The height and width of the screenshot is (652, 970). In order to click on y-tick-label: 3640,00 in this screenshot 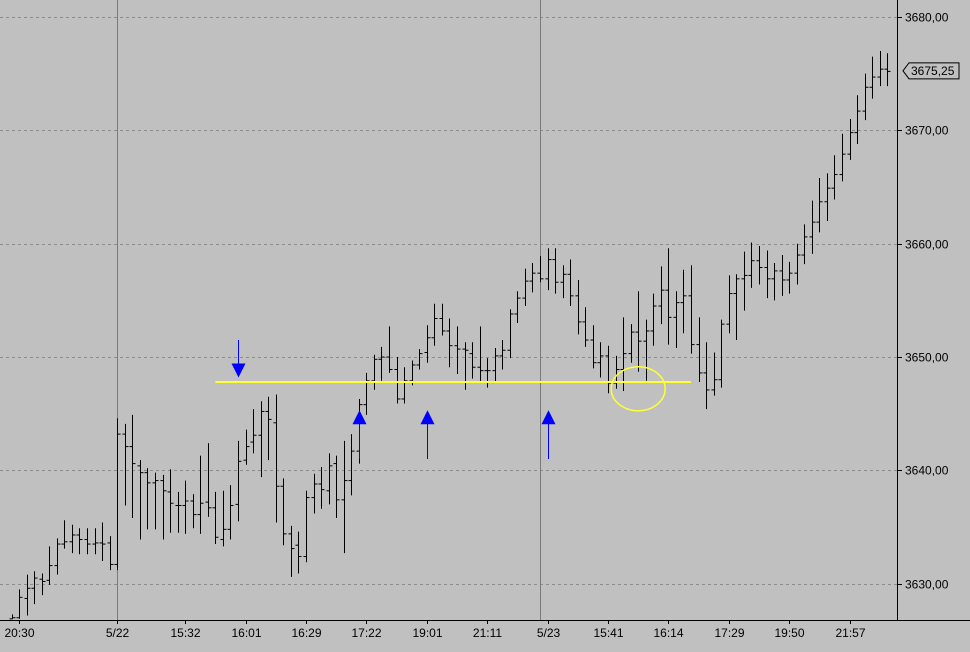, I will do `click(927, 471)`.